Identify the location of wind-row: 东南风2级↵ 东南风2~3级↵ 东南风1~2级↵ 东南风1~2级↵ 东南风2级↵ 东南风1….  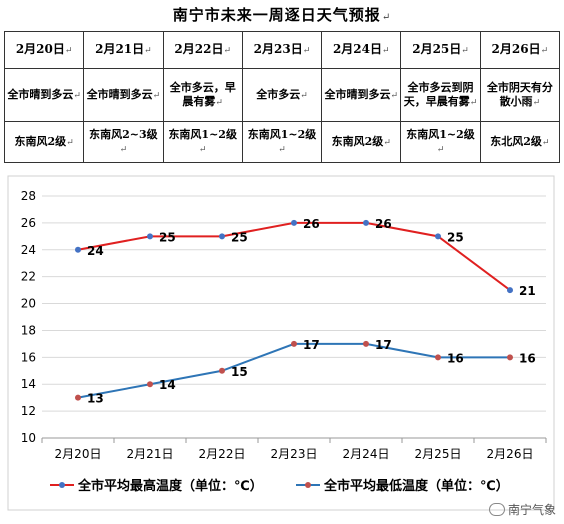
(282, 142).